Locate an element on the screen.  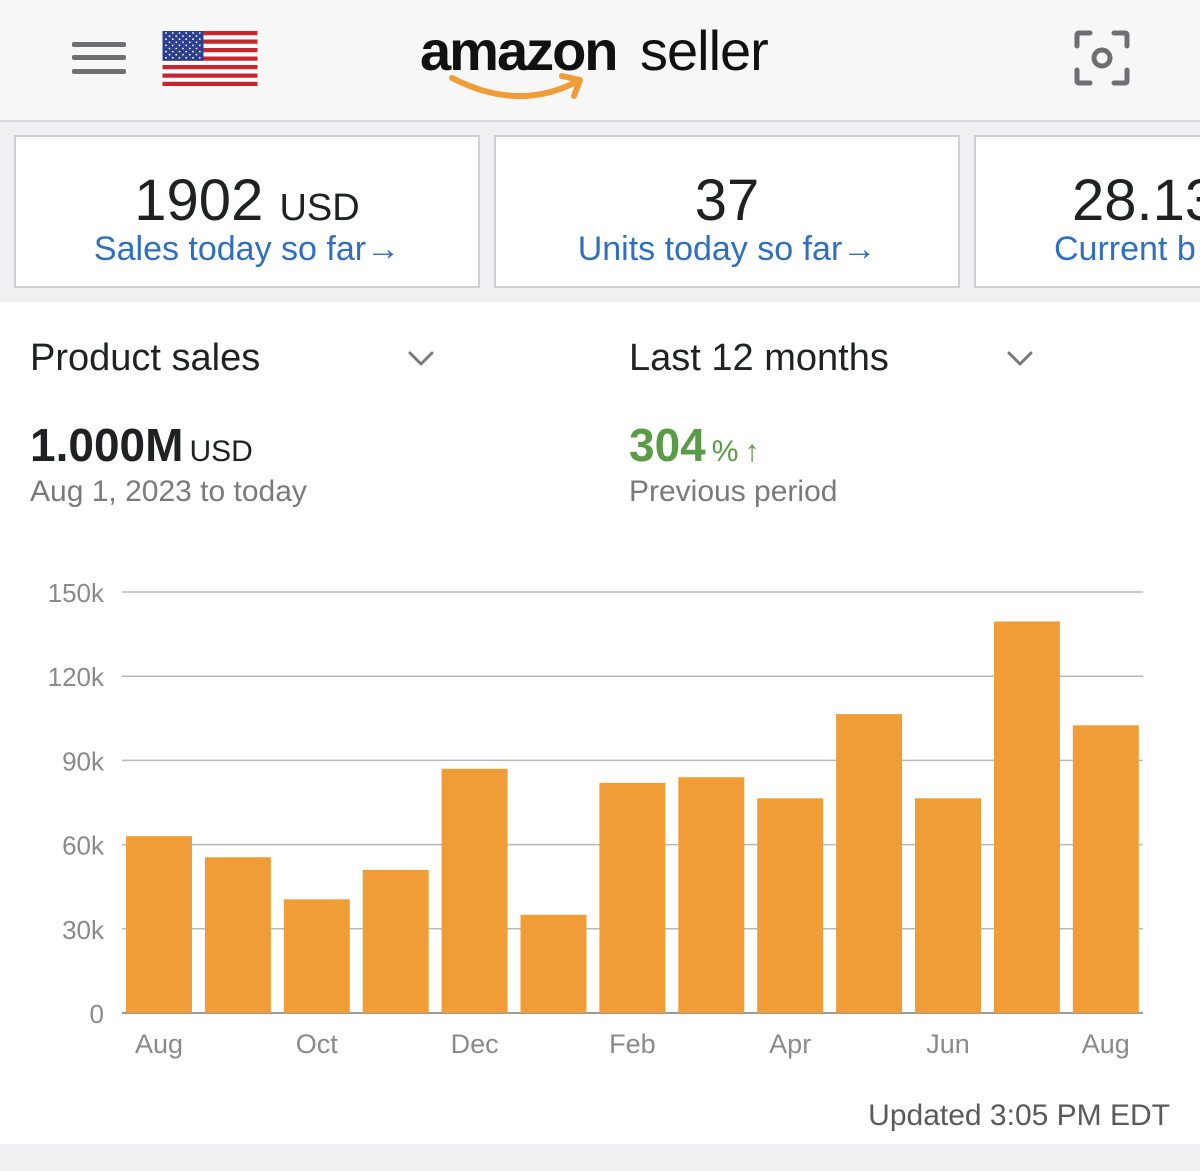
logo-seller-text: seller is located at coordinates (704, 50).